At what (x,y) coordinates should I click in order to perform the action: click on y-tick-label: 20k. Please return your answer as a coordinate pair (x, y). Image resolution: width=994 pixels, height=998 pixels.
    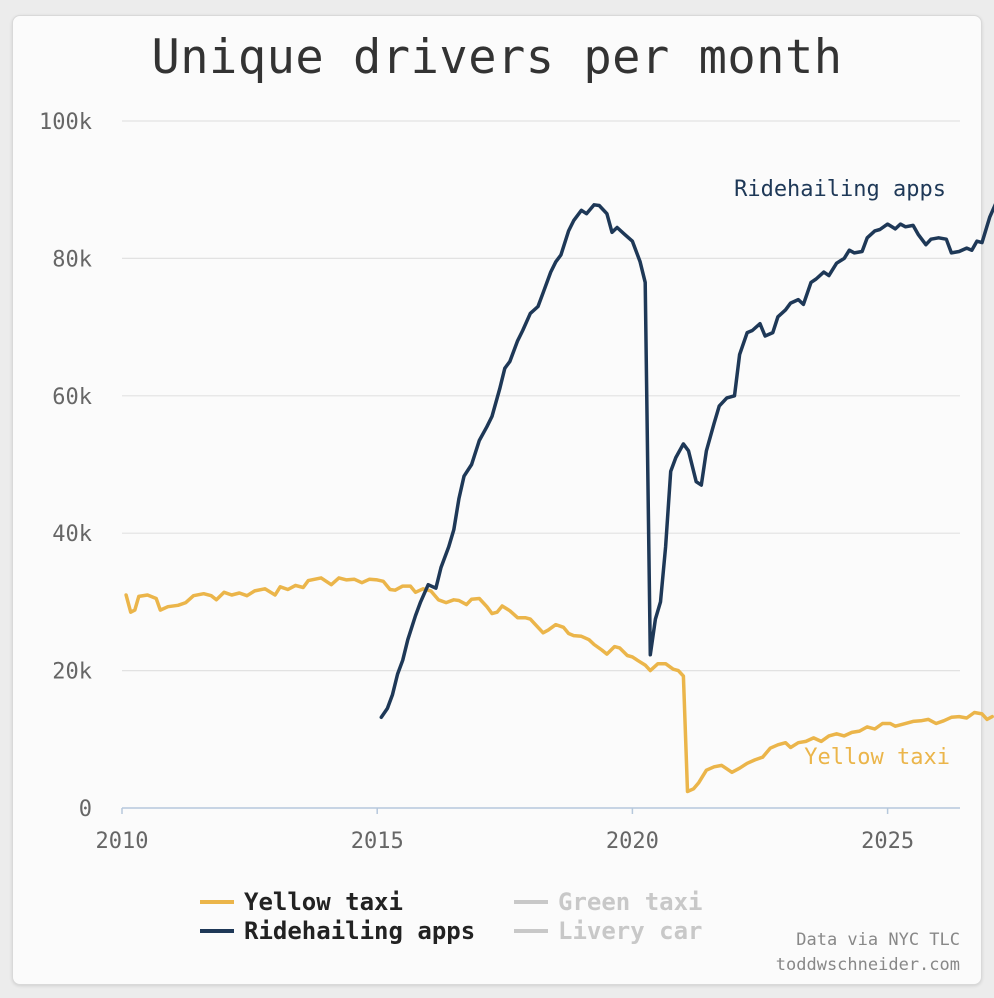
    Looking at the image, I should click on (72, 672).